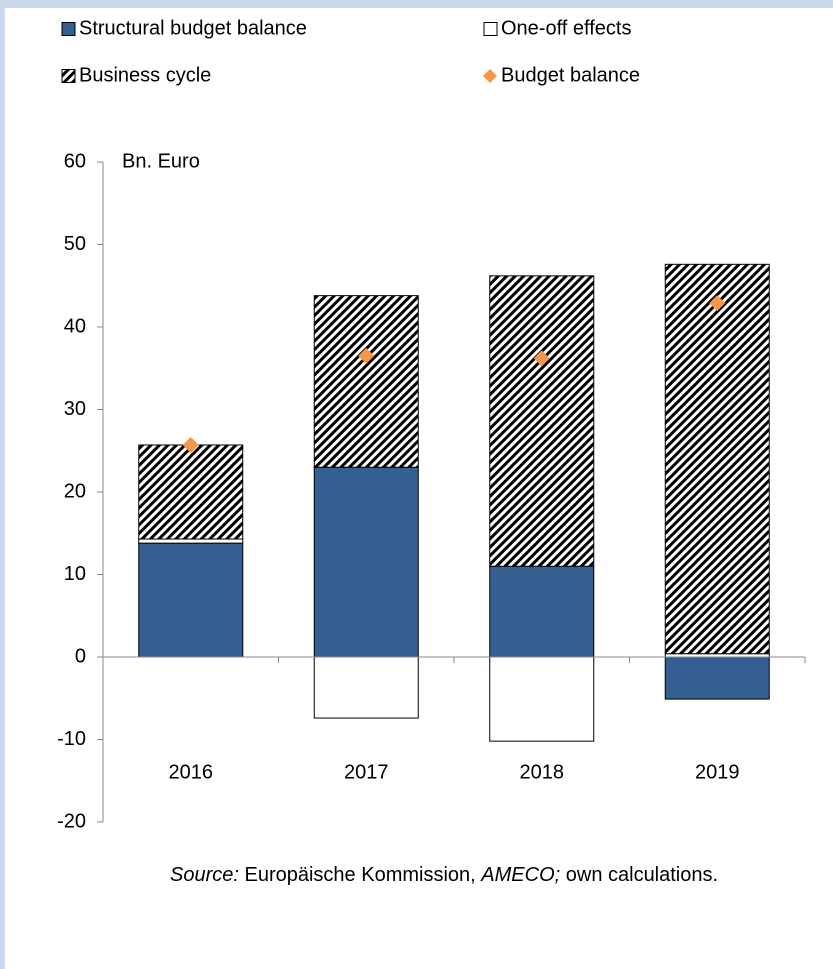 This screenshot has height=969, width=833. Describe the element at coordinates (161, 161) in the screenshot. I see `y-axis-label: Bn. Euro` at that location.